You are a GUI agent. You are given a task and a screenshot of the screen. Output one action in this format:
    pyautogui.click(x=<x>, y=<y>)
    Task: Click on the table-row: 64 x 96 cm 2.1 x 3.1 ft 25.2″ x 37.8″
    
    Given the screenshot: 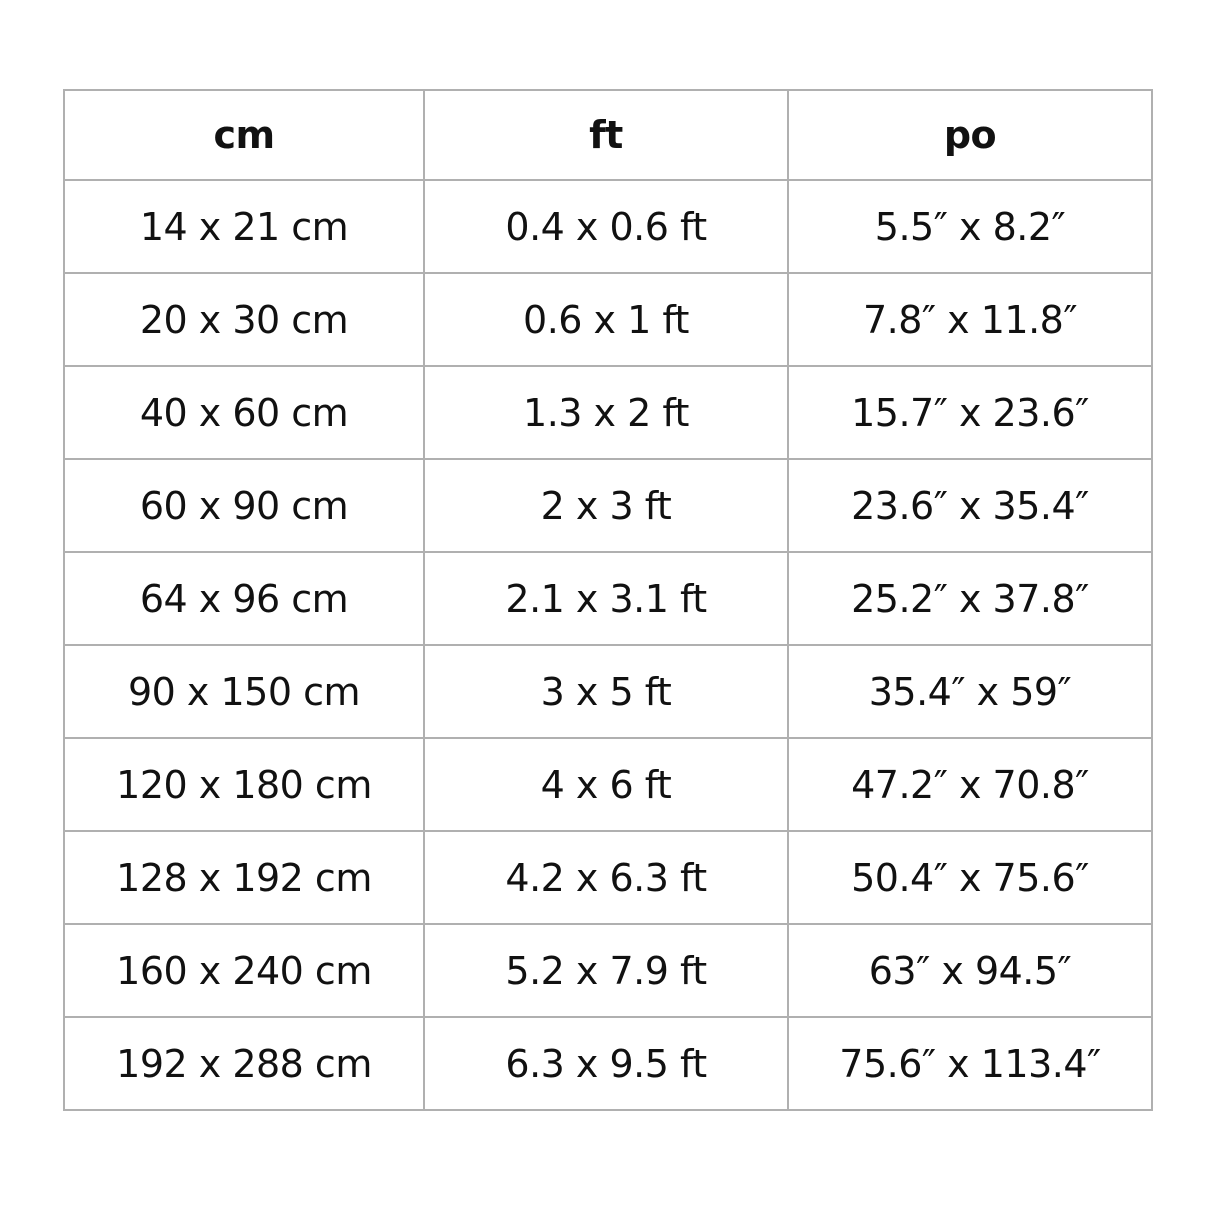 What is the action you would take?
    pyautogui.click(x=608, y=598)
    